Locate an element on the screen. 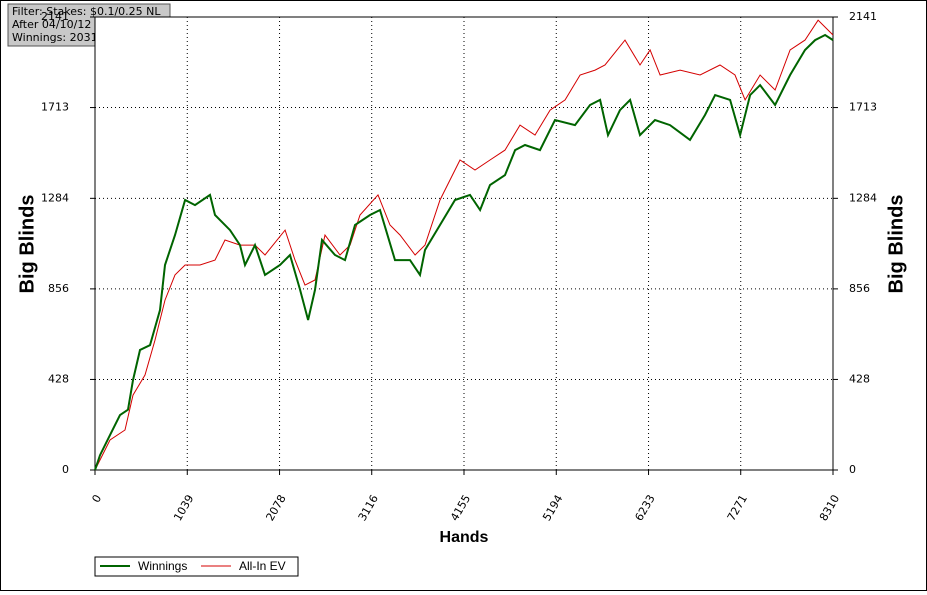 The image size is (927, 595). x-axis-label: Hands is located at coordinates (464, 537).